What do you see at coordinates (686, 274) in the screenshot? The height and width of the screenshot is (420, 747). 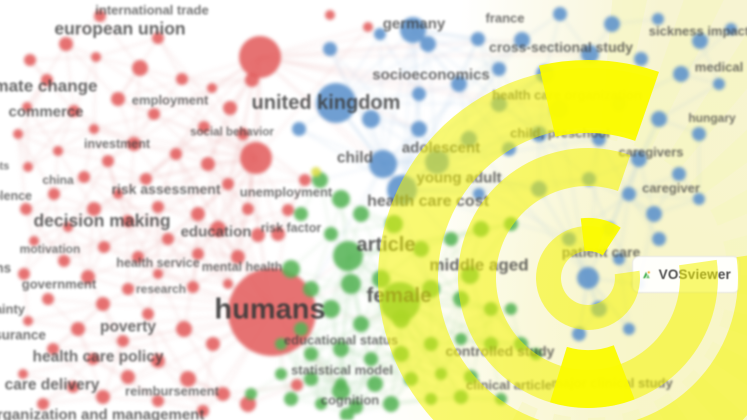 I see `vosviewer-badge: VOSviewer` at bounding box center [686, 274].